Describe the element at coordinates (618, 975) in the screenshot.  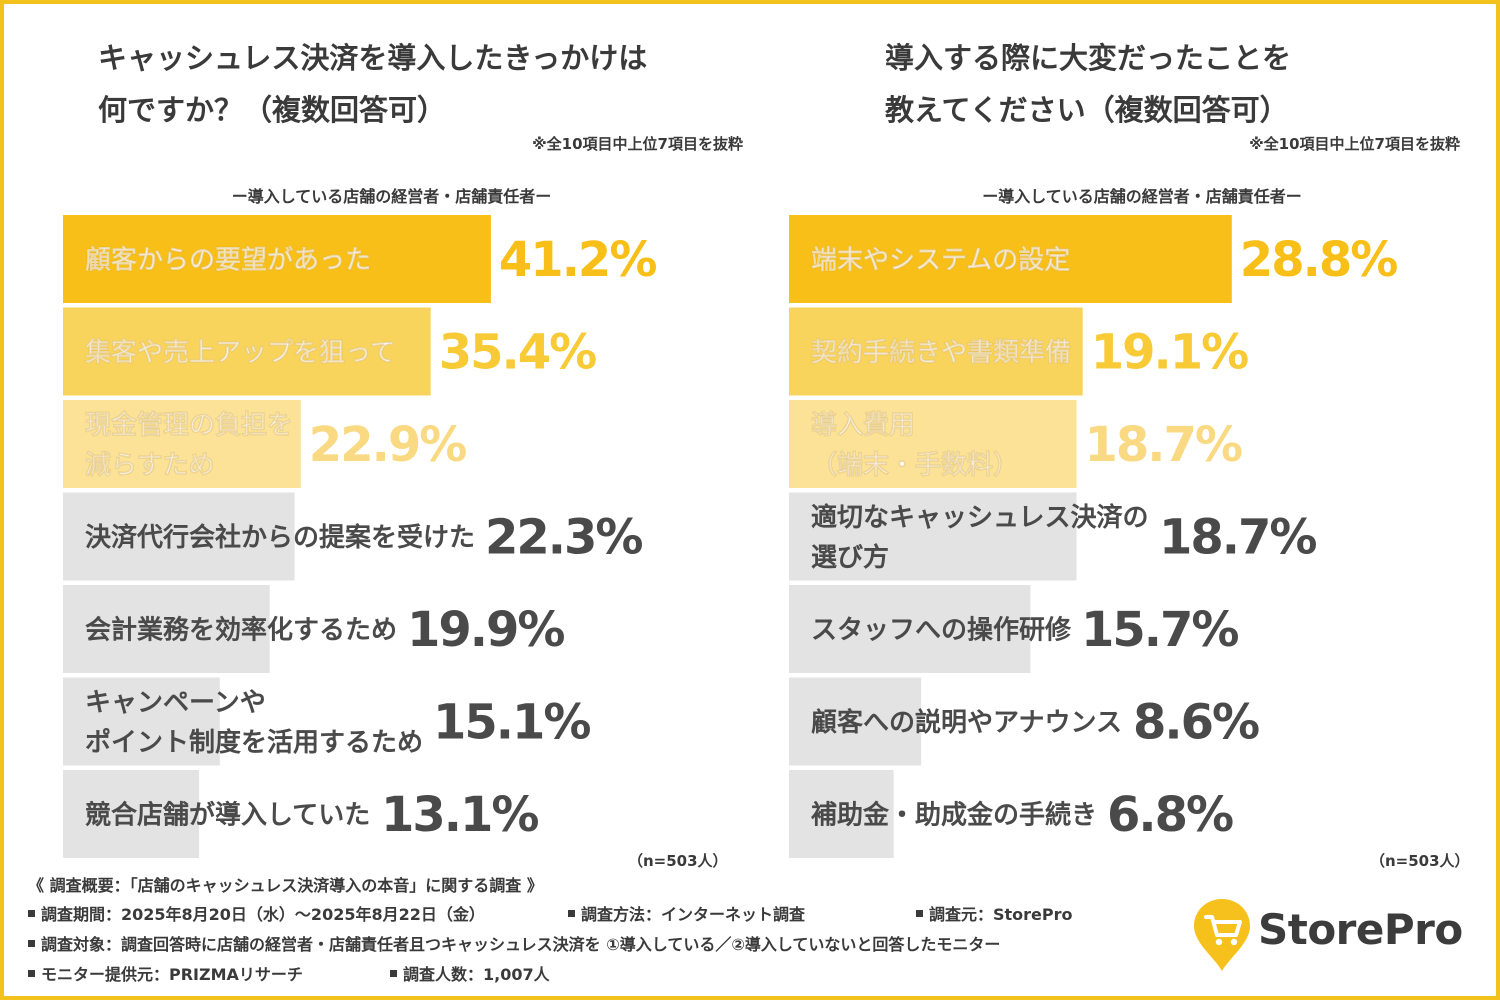
I see `survey-row: モニター提供元：PRIZMAリサーチ 調査人数：1,007人` at that location.